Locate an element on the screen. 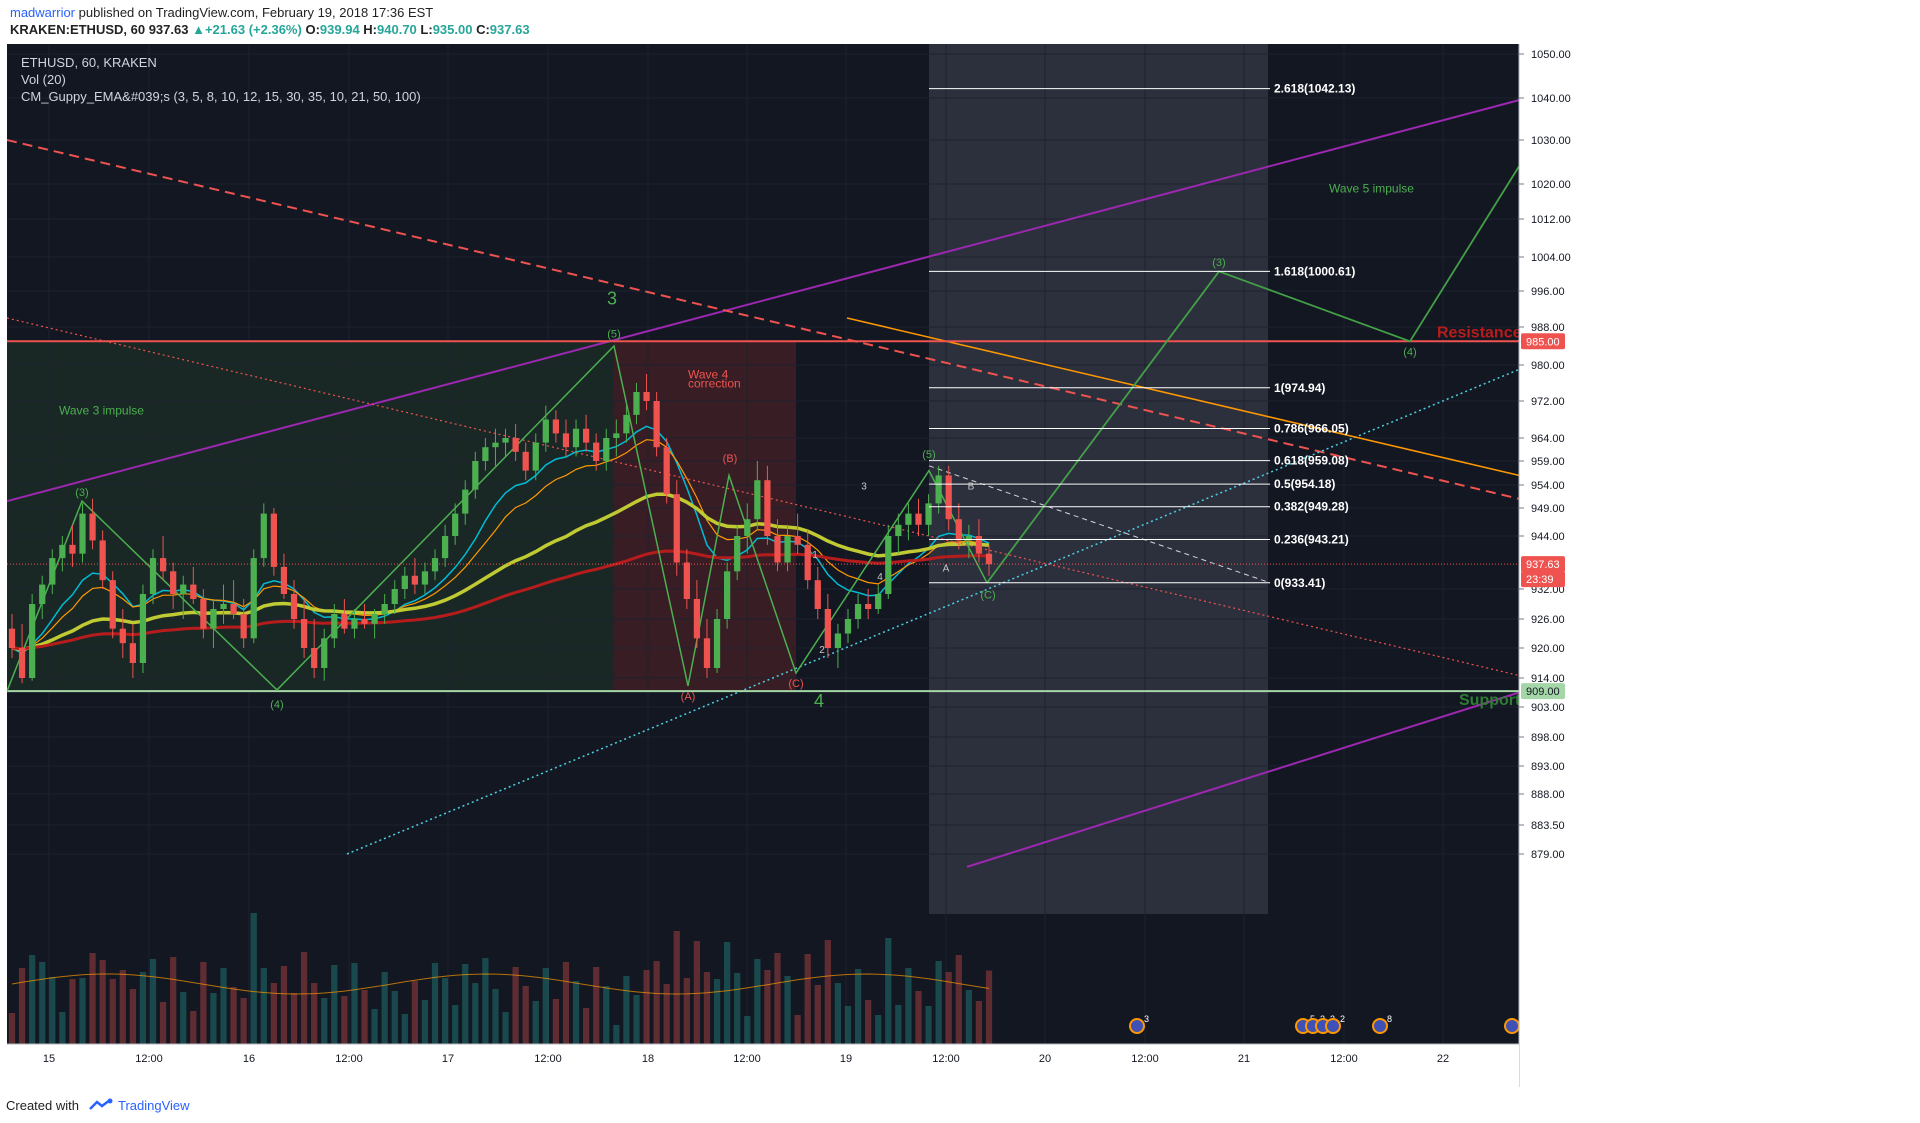 The image size is (1920, 1123). price-tick-label: 954.00 is located at coordinates (1548, 486).